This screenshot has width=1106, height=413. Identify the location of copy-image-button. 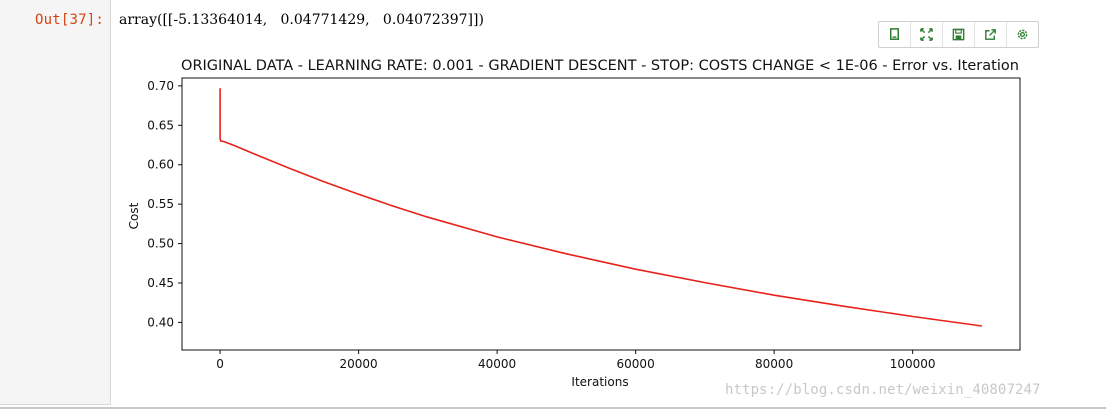
(895, 34).